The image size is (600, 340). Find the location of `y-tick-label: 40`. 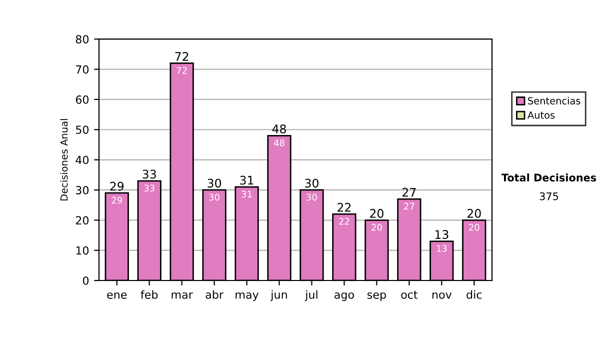

y-tick-label: 40 is located at coordinates (82, 160).